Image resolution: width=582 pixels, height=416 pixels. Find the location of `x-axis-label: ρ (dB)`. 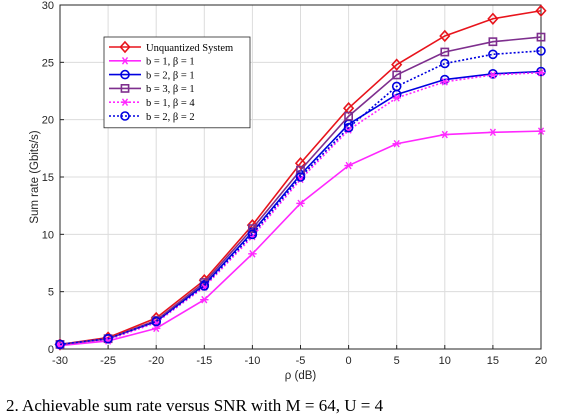

x-axis-label: ρ (dB) is located at coordinates (301, 376).